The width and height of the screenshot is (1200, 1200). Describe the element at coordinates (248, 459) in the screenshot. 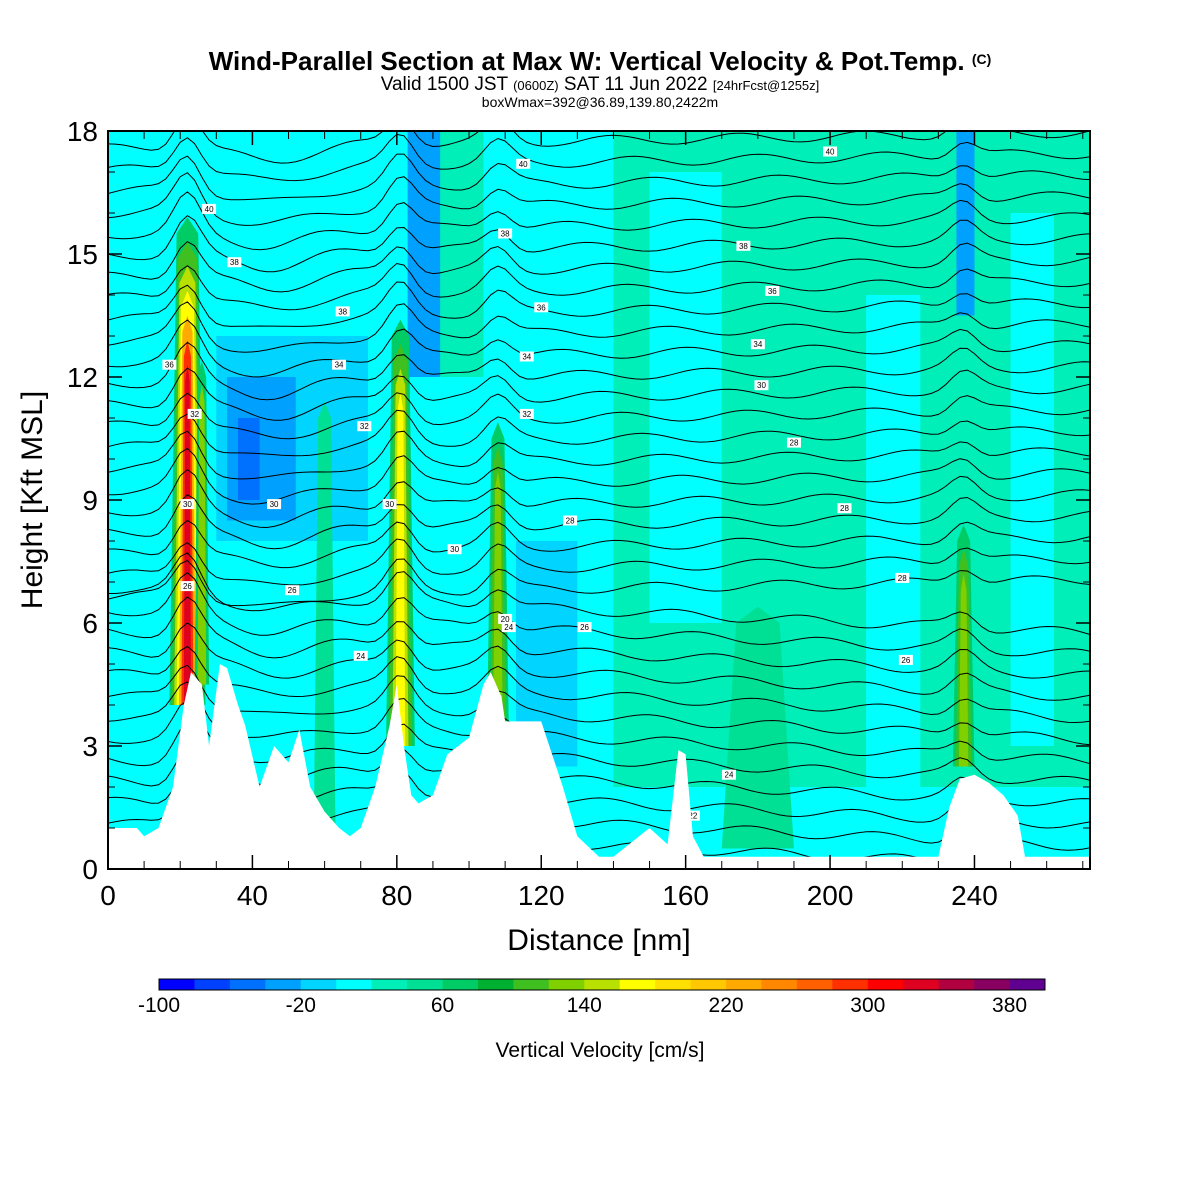

I see `field-down-region-1c` at that location.